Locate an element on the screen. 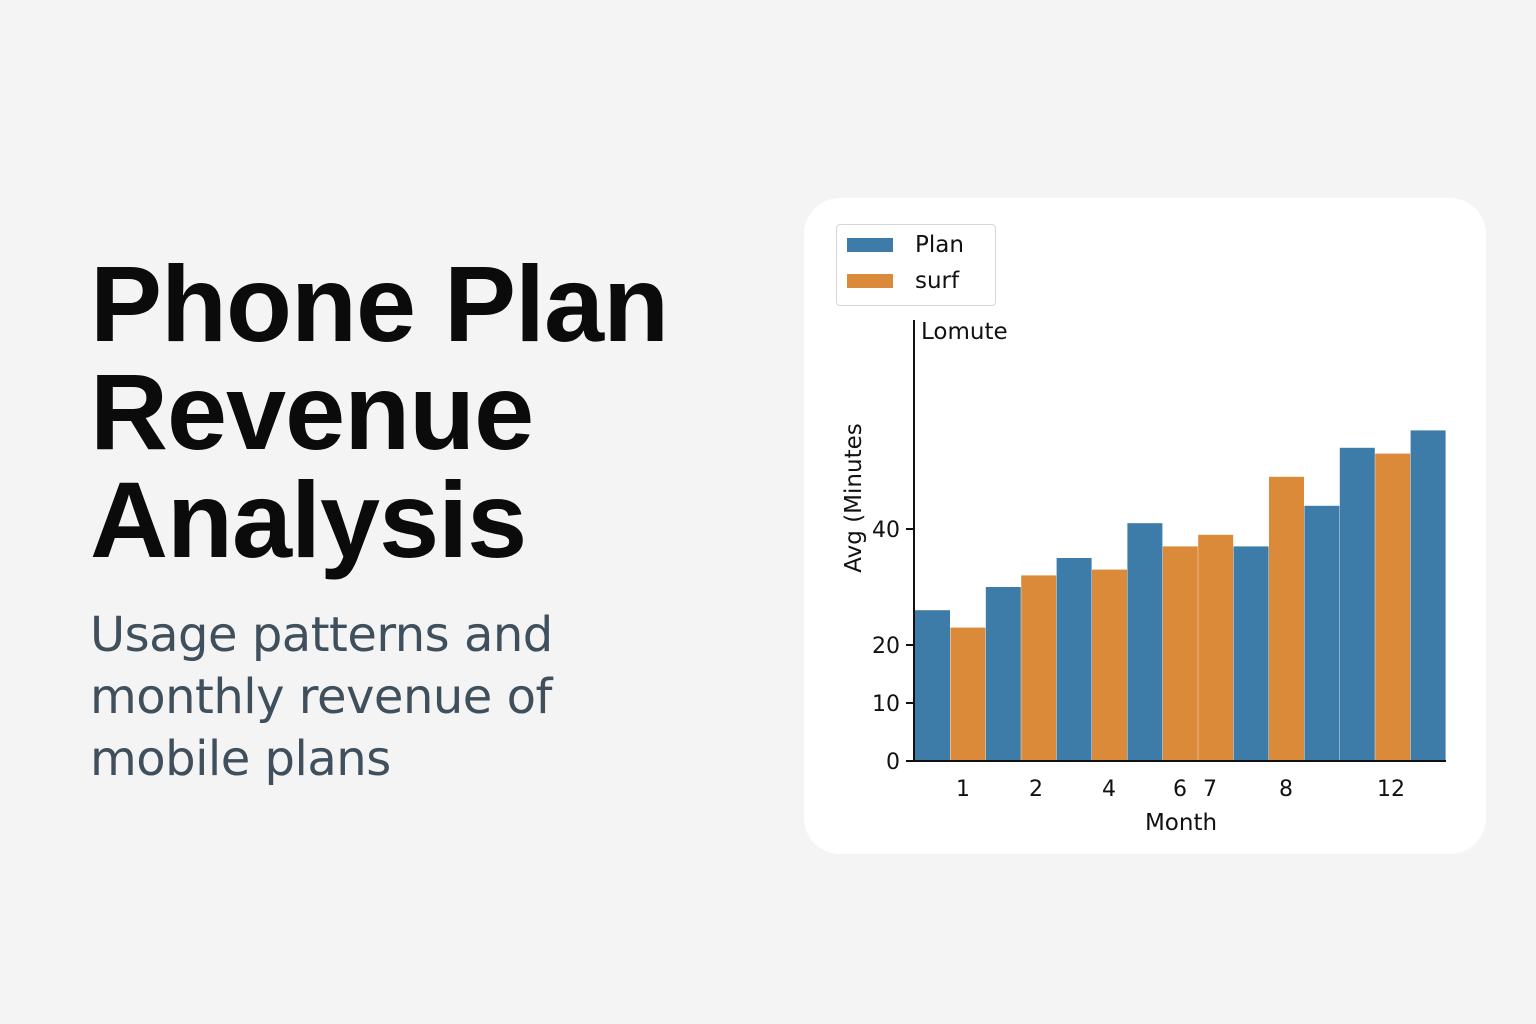  y-tick-label: 0 is located at coordinates (893, 762).